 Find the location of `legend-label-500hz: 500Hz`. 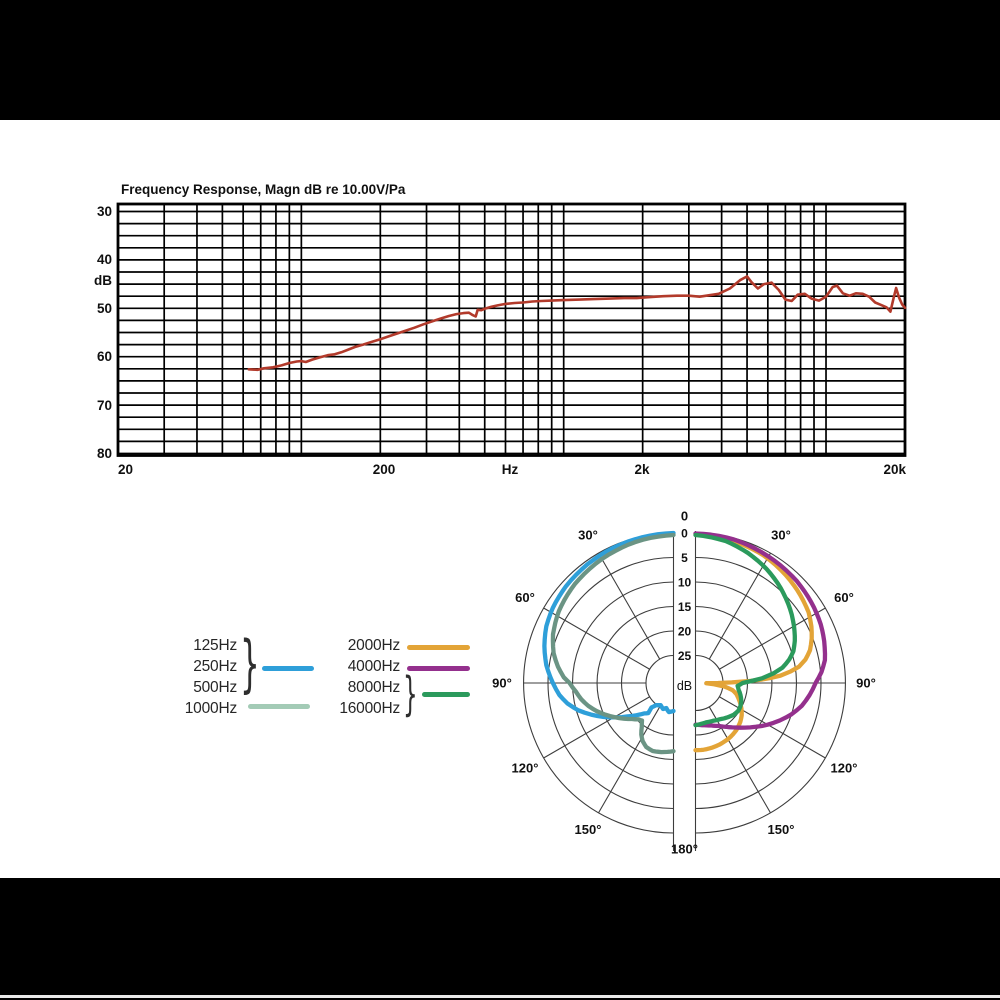

legend-label-500hz: 500Hz is located at coordinates (215, 687).